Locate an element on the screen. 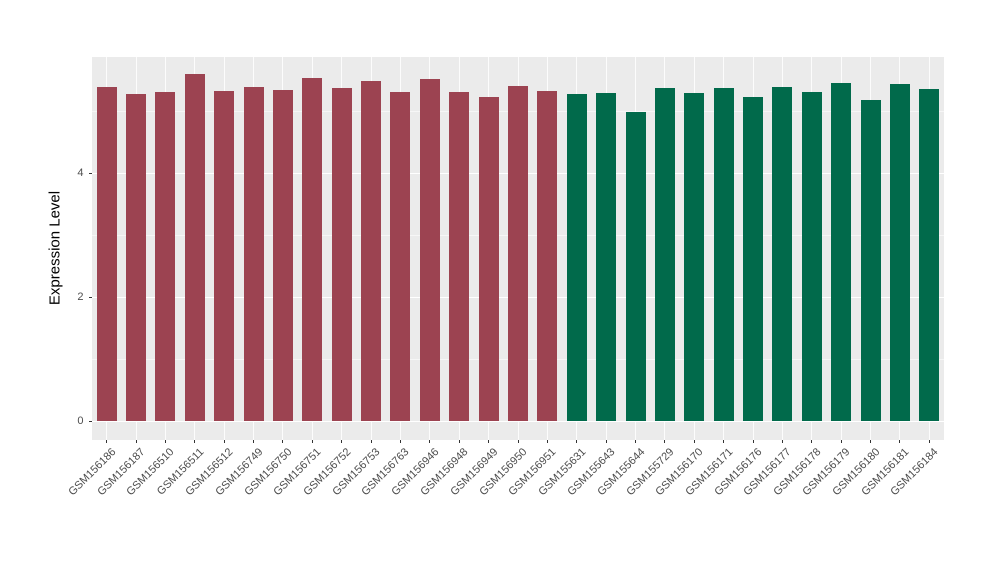 This screenshot has width=1000, height=580. bar-GSM156177 is located at coordinates (782, 253).